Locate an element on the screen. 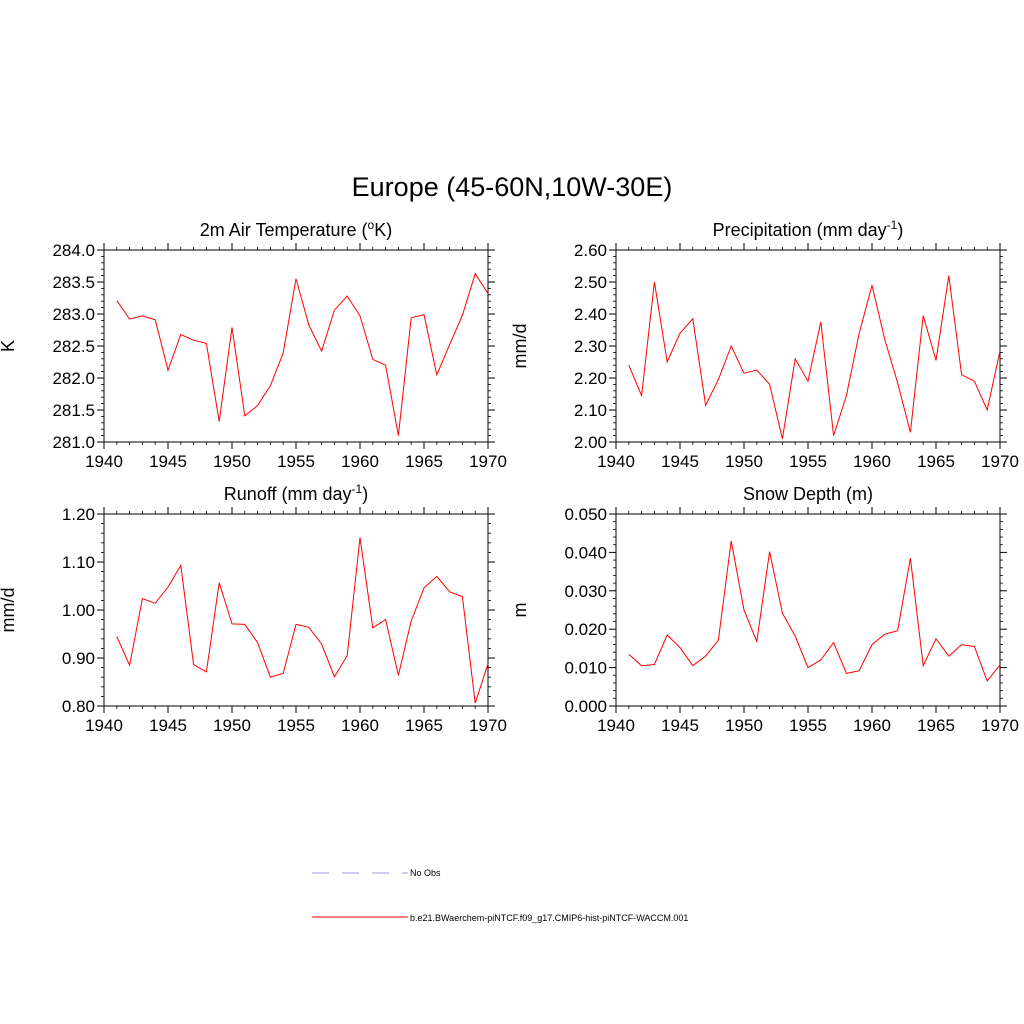  panel-title-main: Runoff (mm day is located at coordinates (288, 494).